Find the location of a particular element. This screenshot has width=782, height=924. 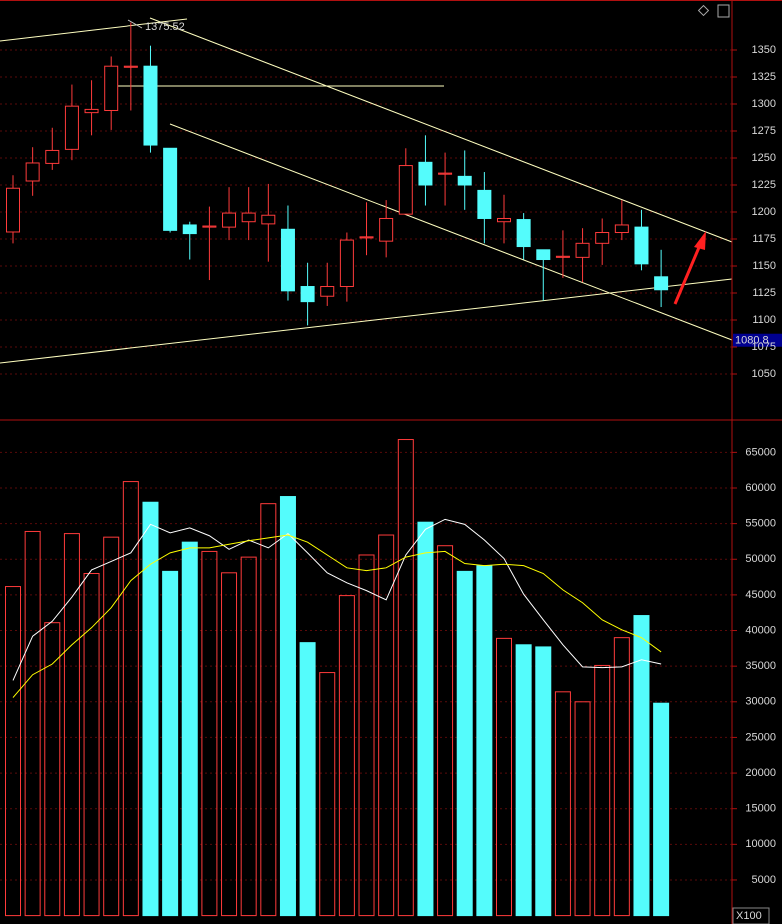

y-tick-label: 1125 is located at coordinates (764, 293).